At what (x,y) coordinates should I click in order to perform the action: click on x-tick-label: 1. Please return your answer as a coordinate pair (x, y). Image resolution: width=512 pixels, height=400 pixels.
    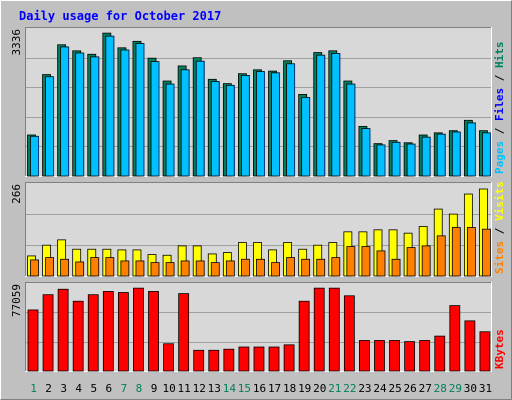
    Looking at the image, I should click on (33, 388).